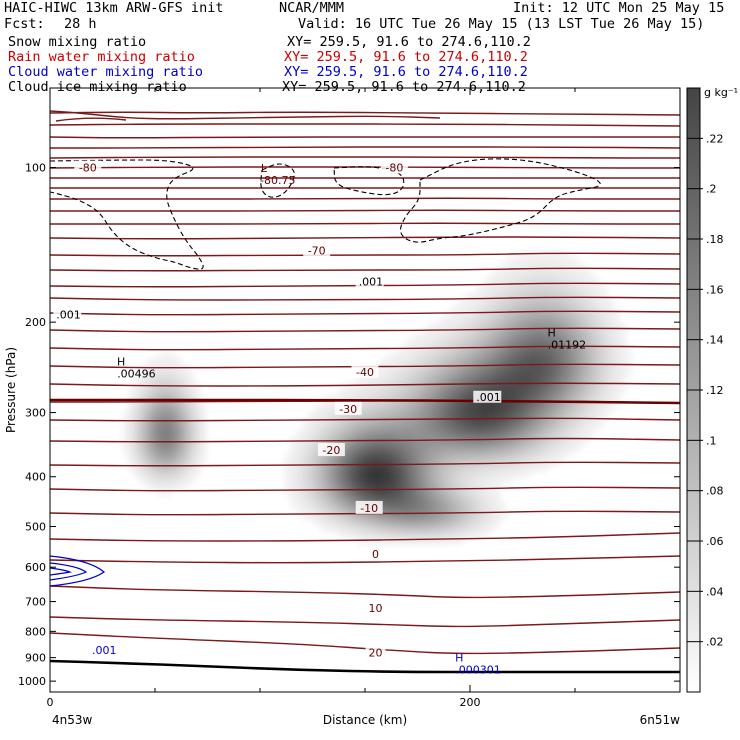 This screenshot has width=740, height=740. Describe the element at coordinates (394, 167) in the screenshot. I see `contour-label-bg` at that location.